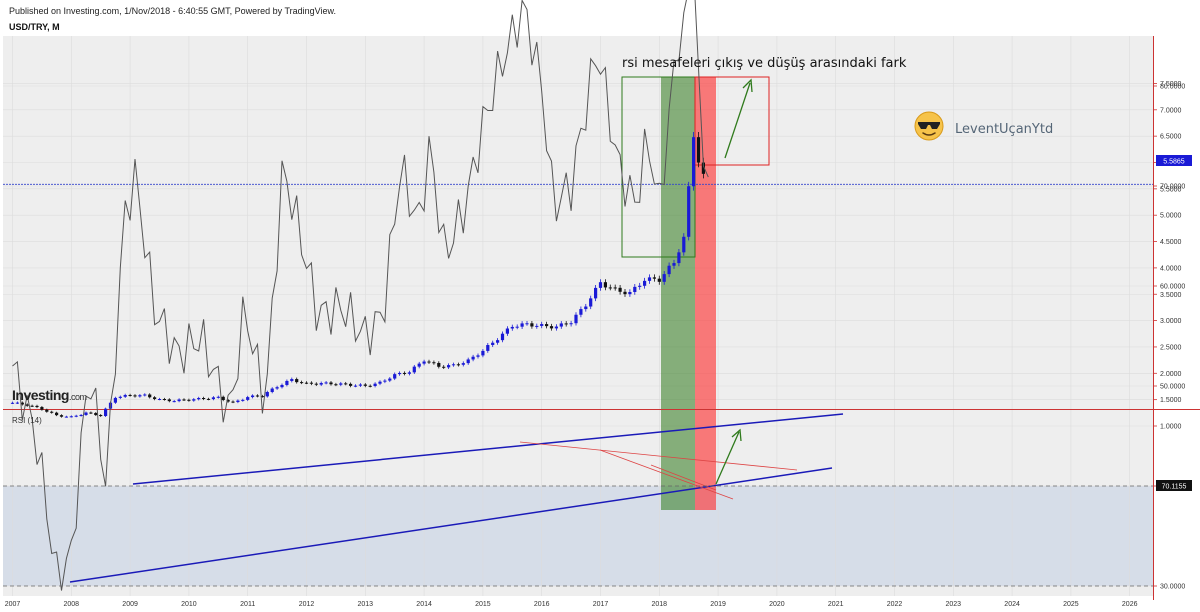 The height and width of the screenshot is (612, 1200). What do you see at coordinates (954, 604) in the screenshot?
I see `time-axis-tick: 2023` at bounding box center [954, 604].